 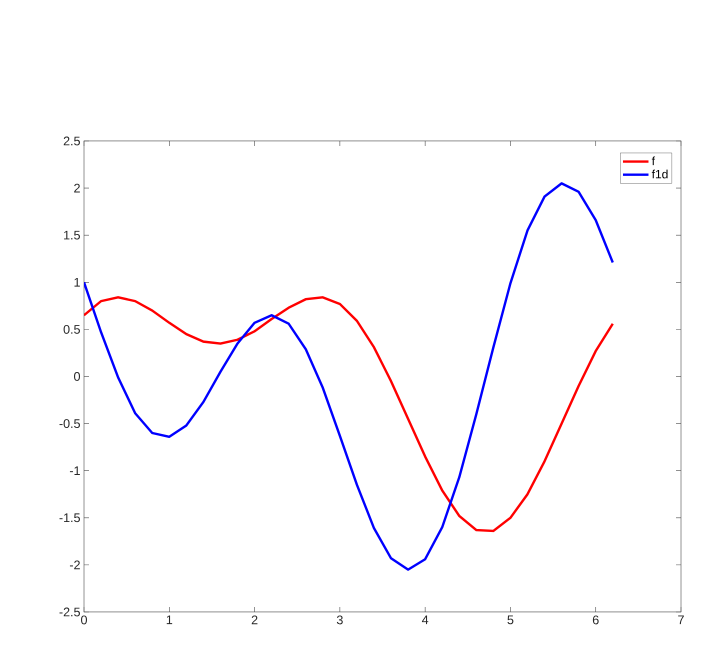 I want to click on x-tick-label: 3, so click(x=339, y=620).